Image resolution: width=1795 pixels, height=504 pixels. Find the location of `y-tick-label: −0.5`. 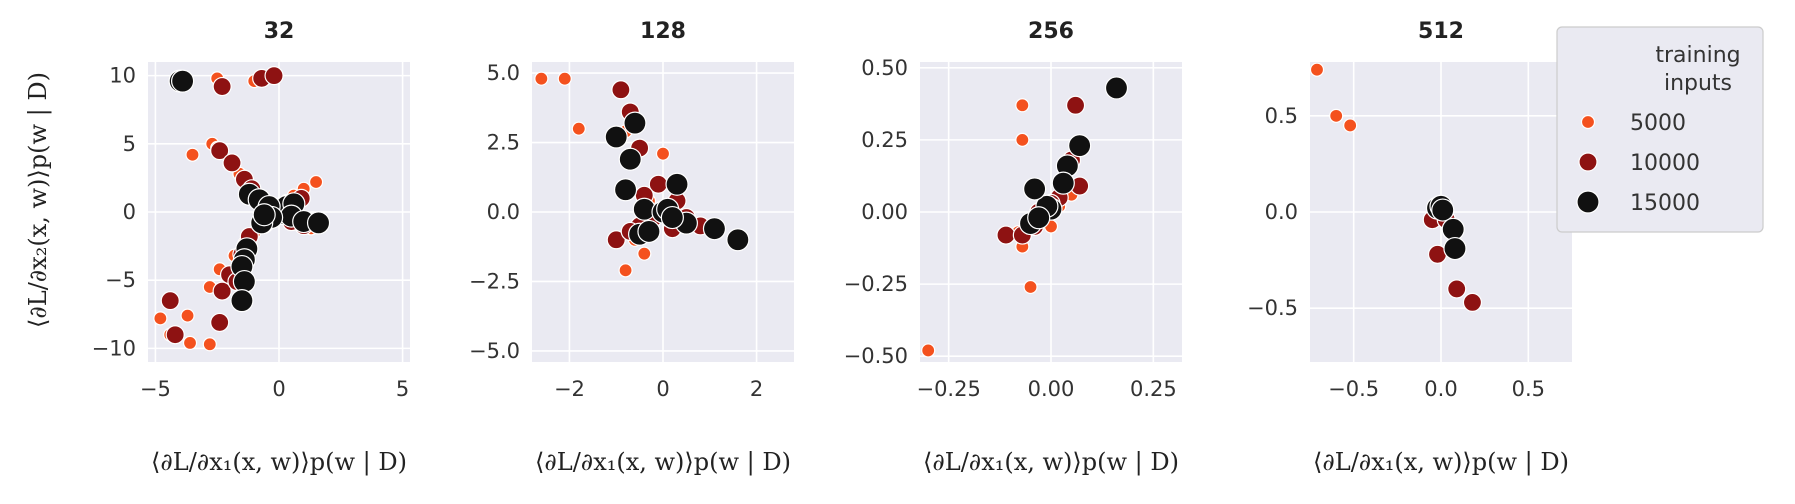

y-tick-label: −0.5 is located at coordinates (1272, 308).